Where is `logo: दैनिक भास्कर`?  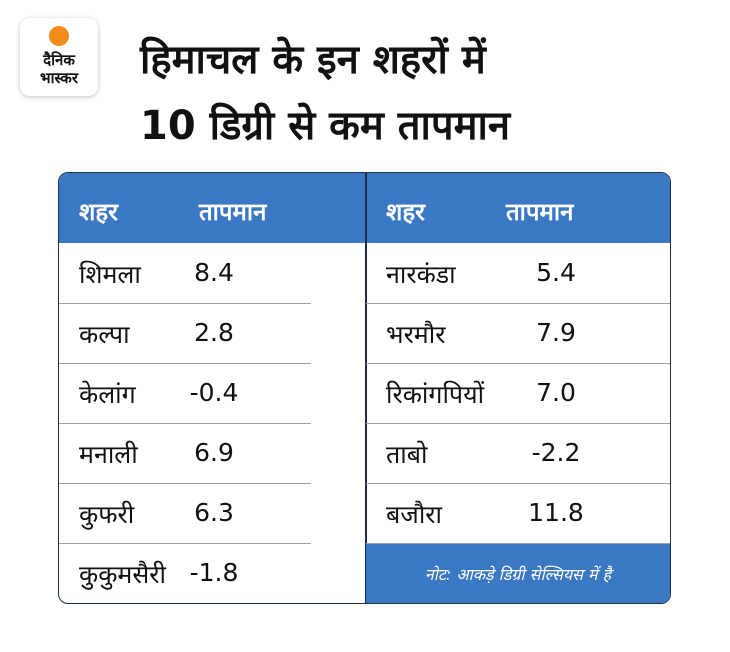 logo: दैनिक भास्कर is located at coordinates (59, 57).